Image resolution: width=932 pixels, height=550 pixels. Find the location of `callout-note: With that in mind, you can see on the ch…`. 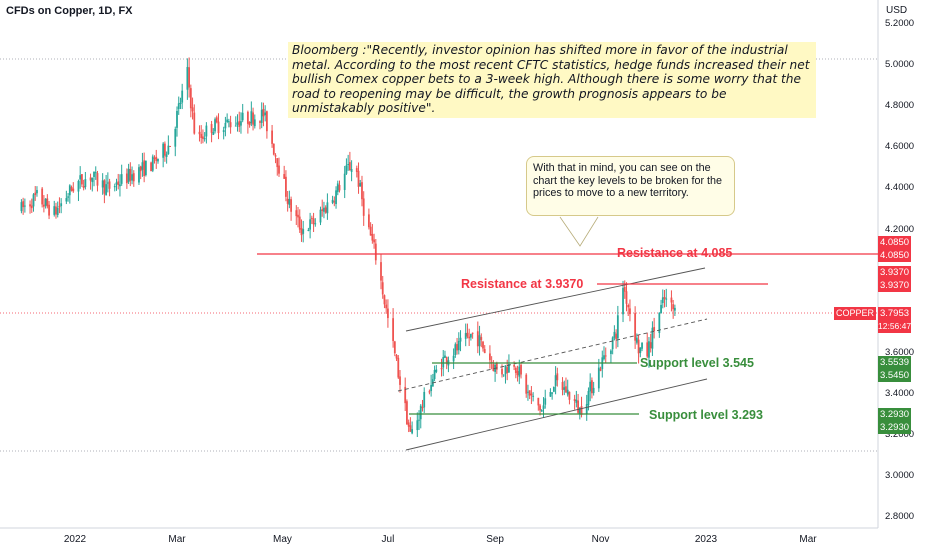

callout-note: With that in mind, you can see on the ch… is located at coordinates (630, 186).